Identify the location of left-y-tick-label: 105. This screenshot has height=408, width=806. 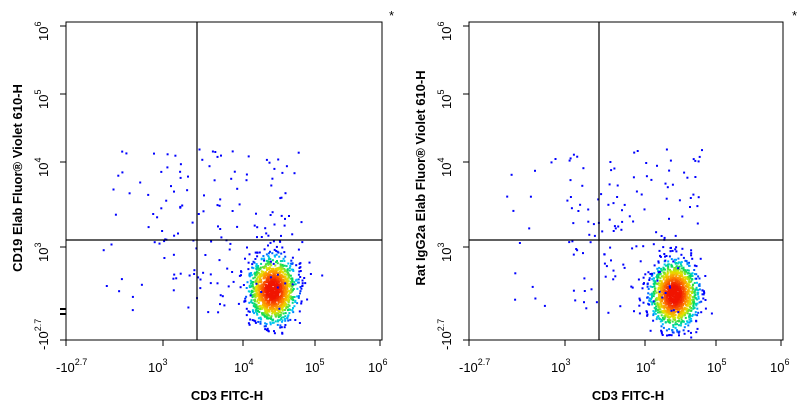
(42, 99).